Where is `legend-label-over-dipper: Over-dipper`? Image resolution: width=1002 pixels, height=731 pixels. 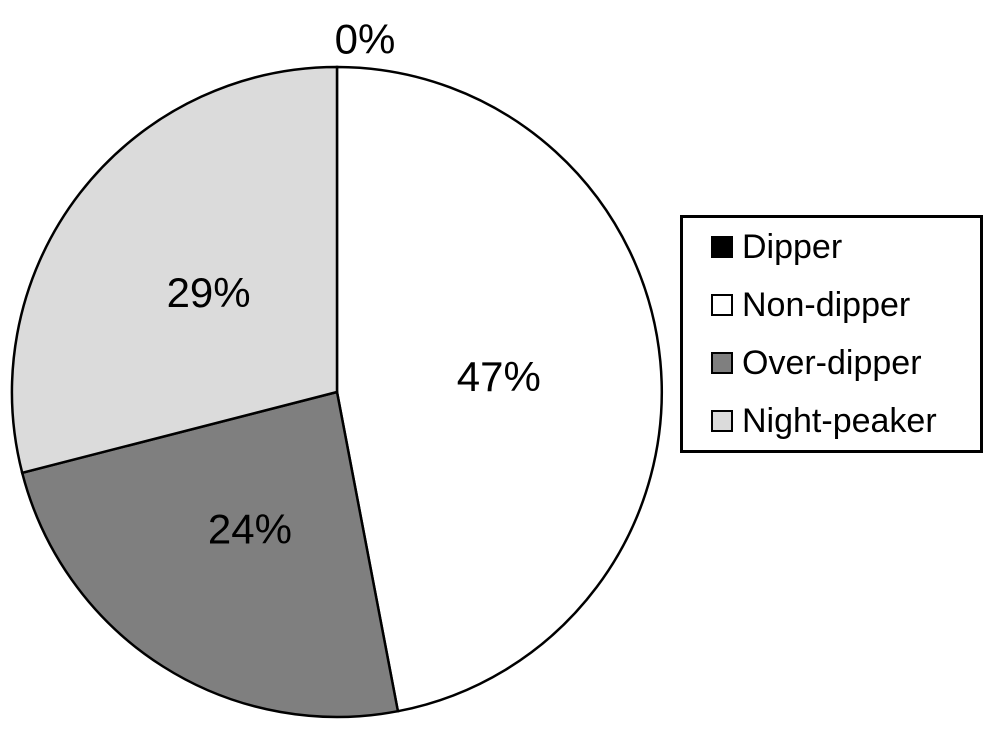
legend-label-over-dipper: Over-dipper is located at coordinates (832, 363).